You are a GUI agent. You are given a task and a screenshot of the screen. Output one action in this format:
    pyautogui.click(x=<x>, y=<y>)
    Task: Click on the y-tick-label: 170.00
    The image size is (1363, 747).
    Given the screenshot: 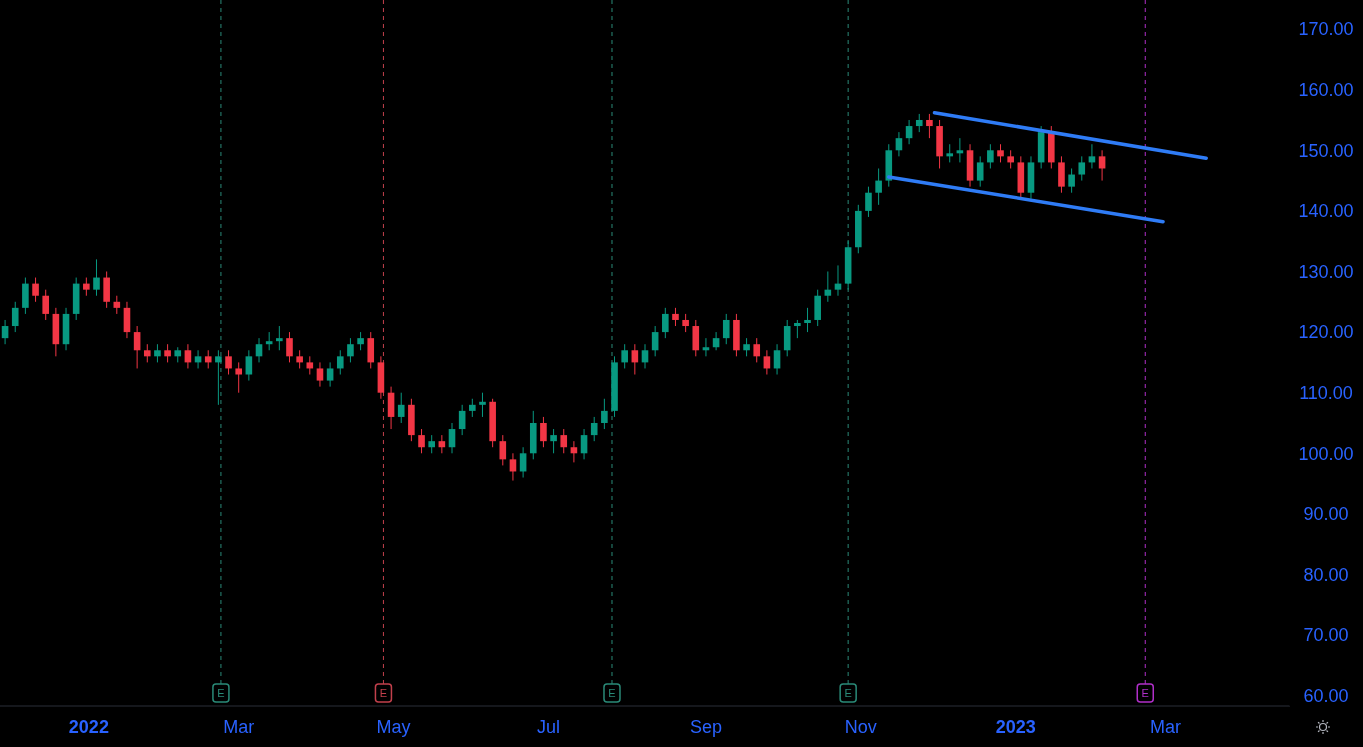 What is the action you would take?
    pyautogui.click(x=1326, y=29)
    